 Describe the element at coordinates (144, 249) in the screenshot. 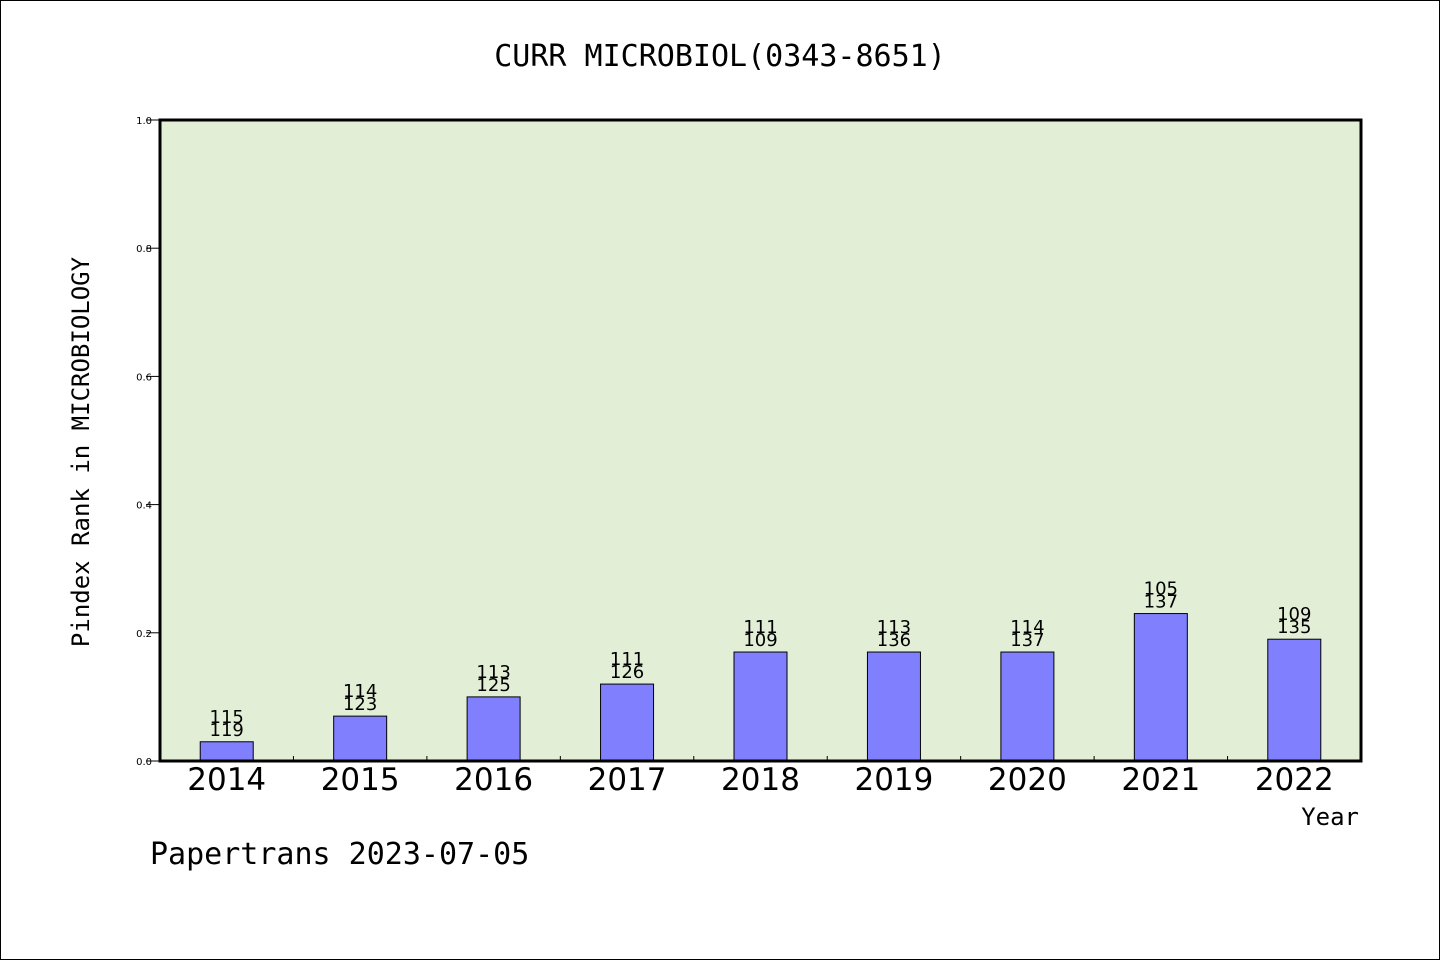

I see `y-tick-label: 0.8` at that location.